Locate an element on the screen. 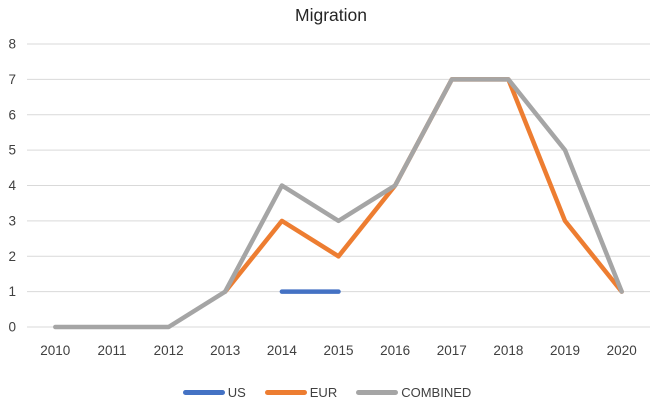  y-axis-tick-label: 5 is located at coordinates (12, 150).